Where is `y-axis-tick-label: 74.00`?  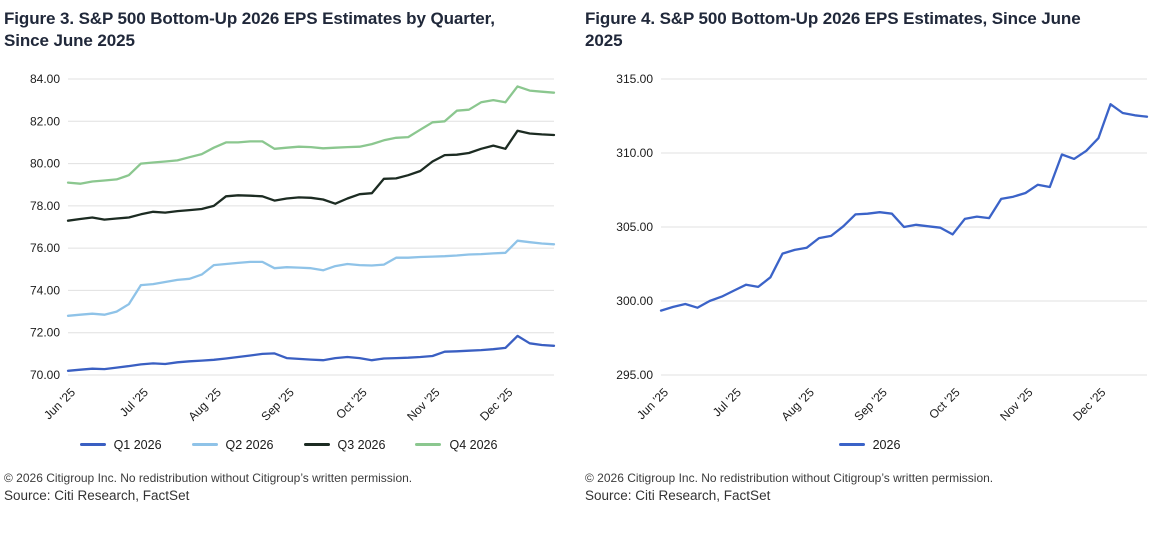
y-axis-tick-label: 74.00 is located at coordinates (45, 290).